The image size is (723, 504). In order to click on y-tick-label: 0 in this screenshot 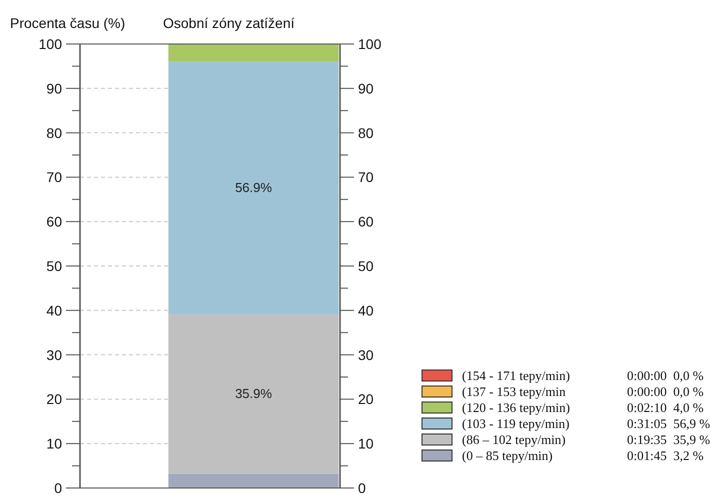, I will do `click(58, 488)`.